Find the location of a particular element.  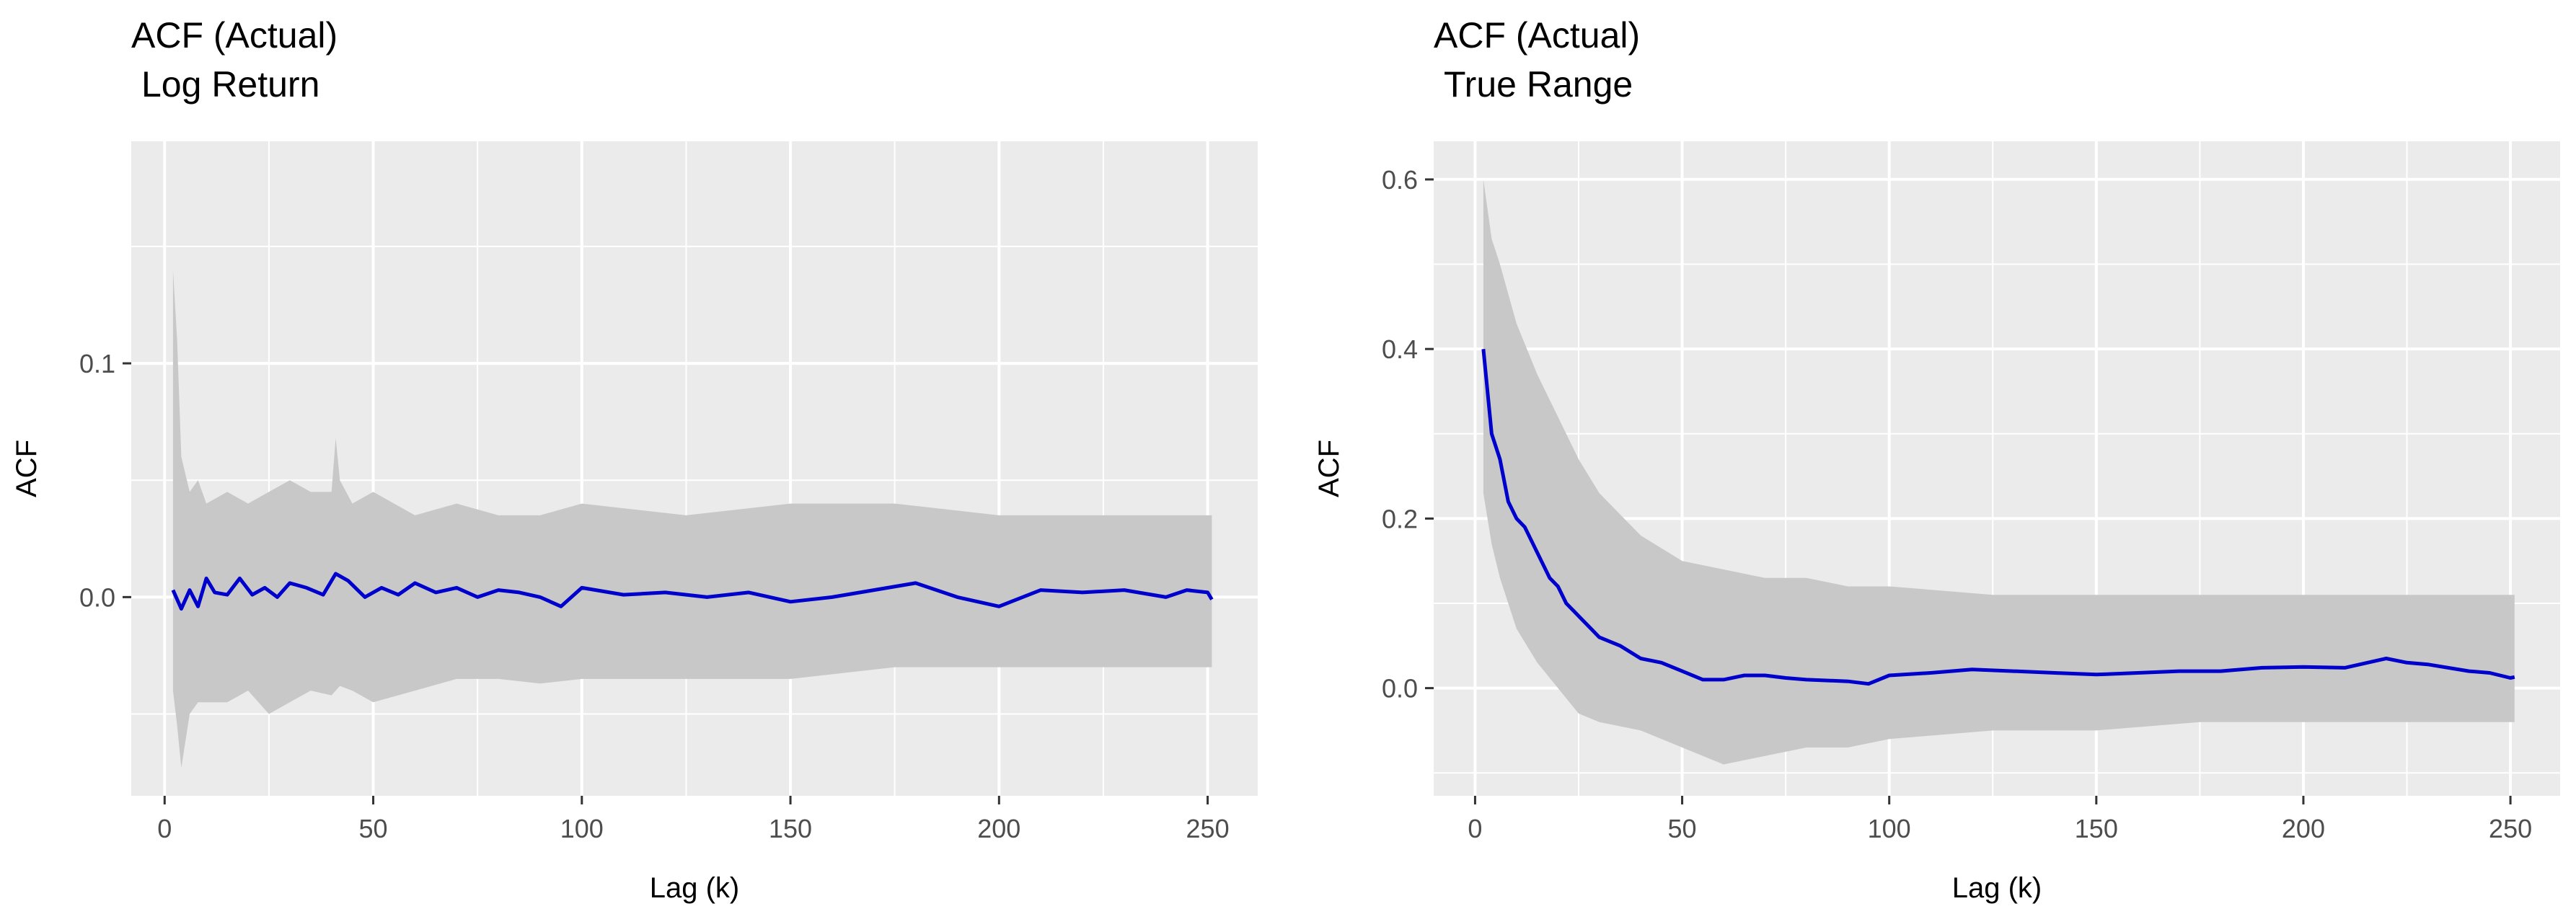

y-axis-ticks: 0.0 0.2 0.4 0.6 is located at coordinates (1408, 434).